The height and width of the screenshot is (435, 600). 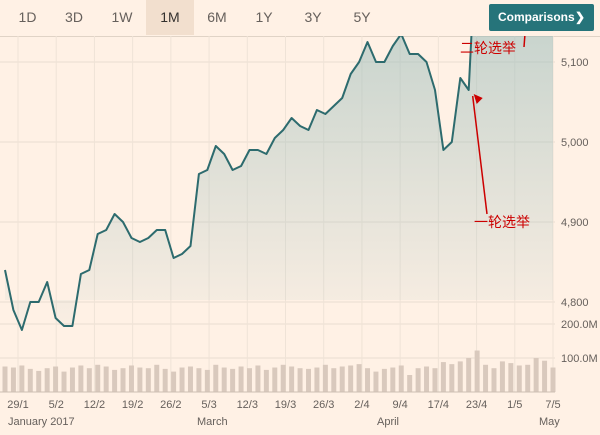 What do you see at coordinates (579, 359) in the screenshot?
I see `volume-tick-label: 100.0M` at bounding box center [579, 359].